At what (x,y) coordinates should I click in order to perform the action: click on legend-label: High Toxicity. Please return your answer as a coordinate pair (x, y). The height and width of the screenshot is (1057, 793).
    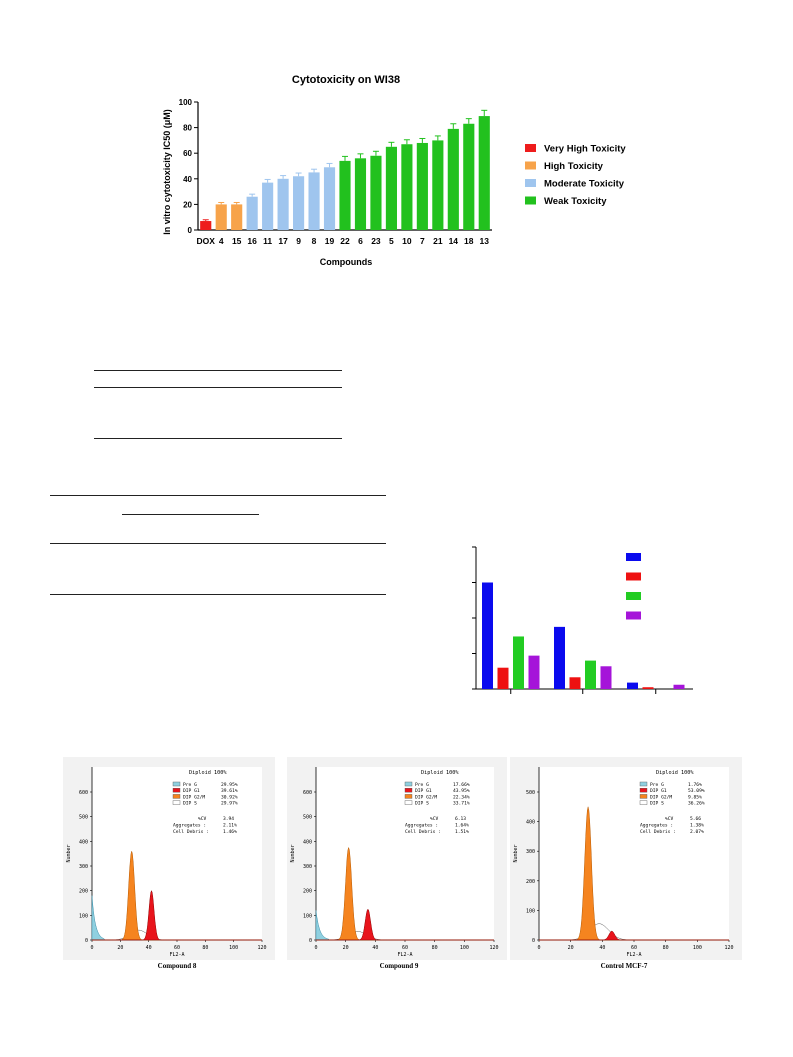
    Looking at the image, I should click on (574, 166).